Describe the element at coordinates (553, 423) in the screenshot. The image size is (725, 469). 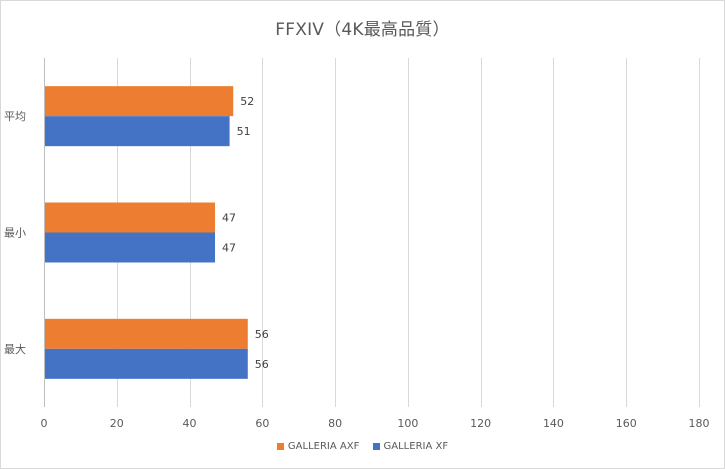
I see `x-tick-label: 140` at that location.